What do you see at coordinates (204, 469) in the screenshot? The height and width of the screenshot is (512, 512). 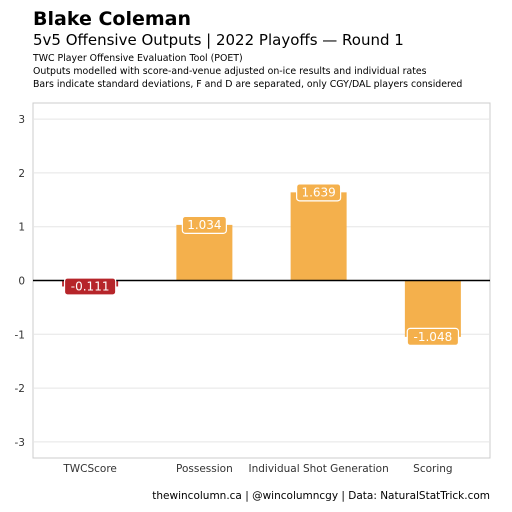 I see `x-tick-label: Possession` at bounding box center [204, 469].